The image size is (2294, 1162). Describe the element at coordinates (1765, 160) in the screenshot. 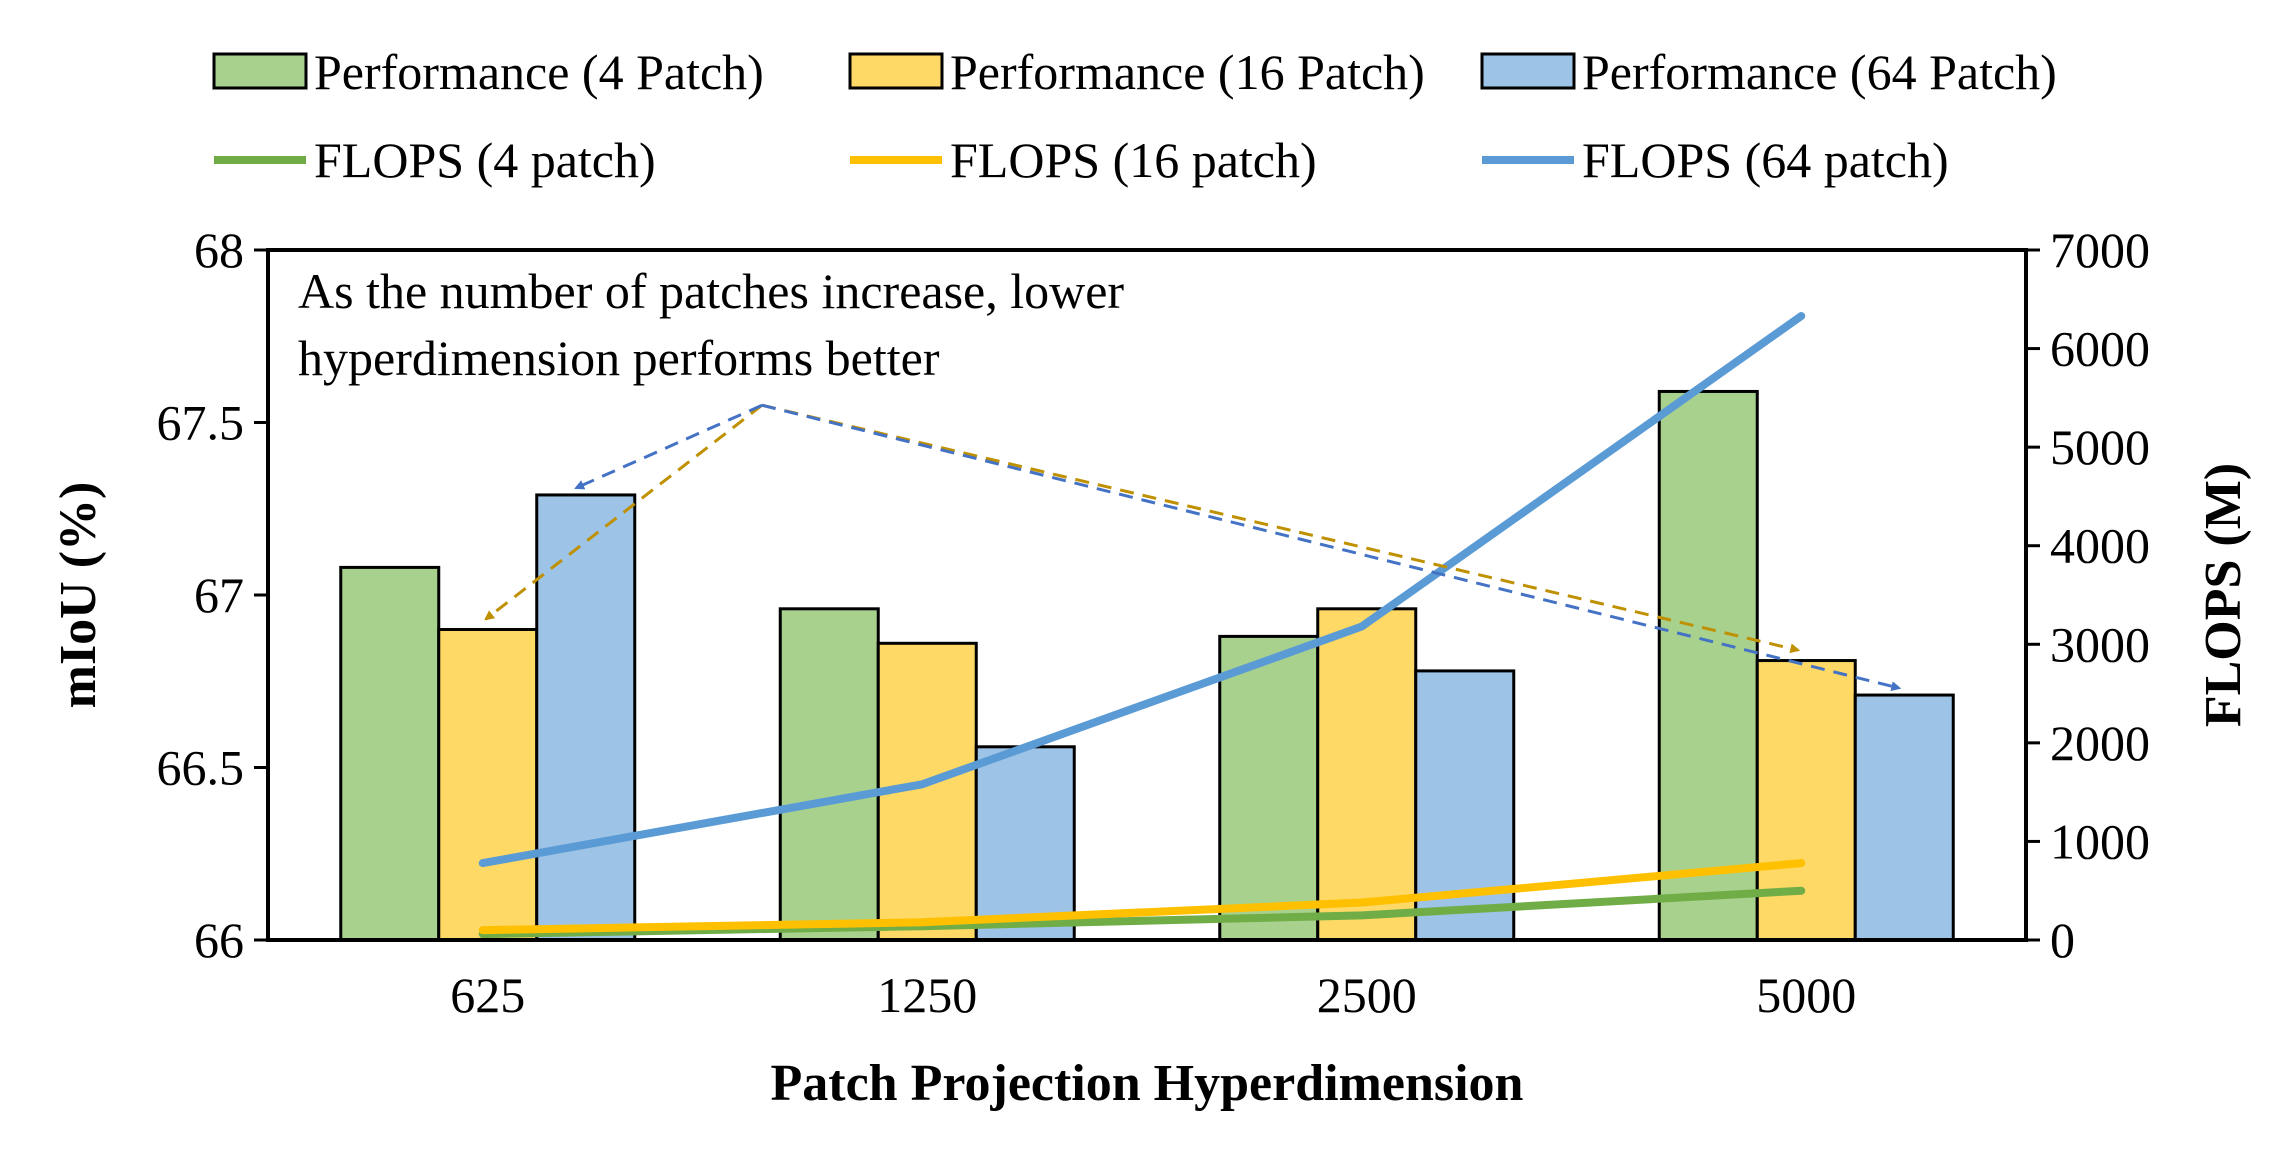

I see `legend-label: FLOPS (64 patch)` at that location.